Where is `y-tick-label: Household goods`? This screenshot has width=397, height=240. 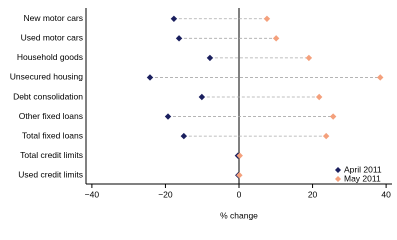 y-tick-label: Household goods is located at coordinates (50, 57).